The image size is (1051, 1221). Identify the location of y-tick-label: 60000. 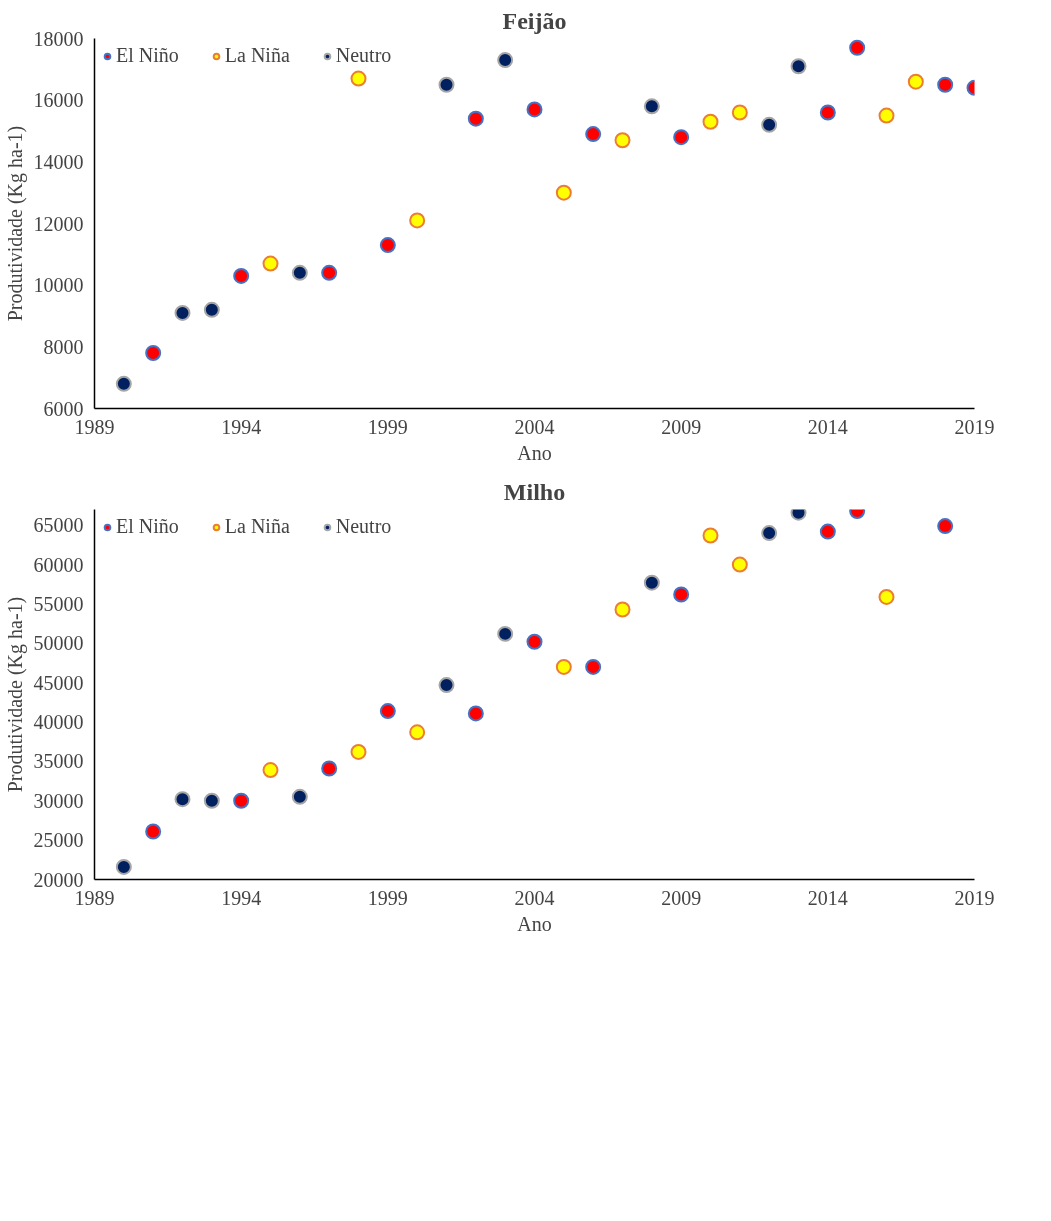
(58, 564).